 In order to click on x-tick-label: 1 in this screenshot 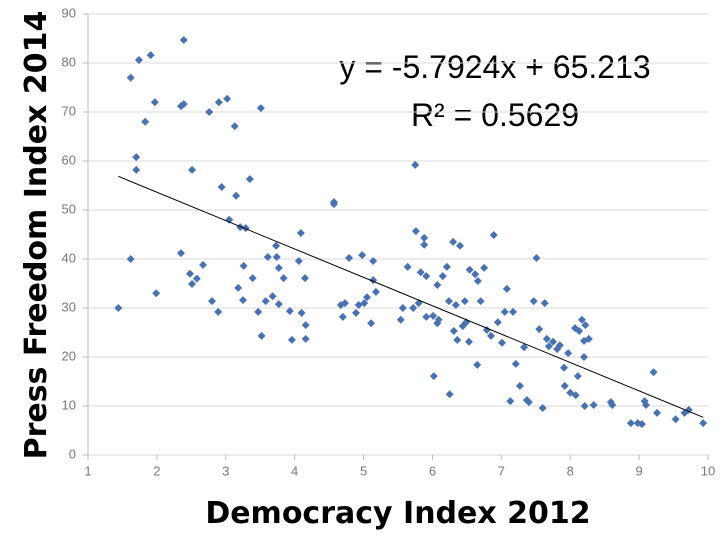, I will do `click(87, 470)`.